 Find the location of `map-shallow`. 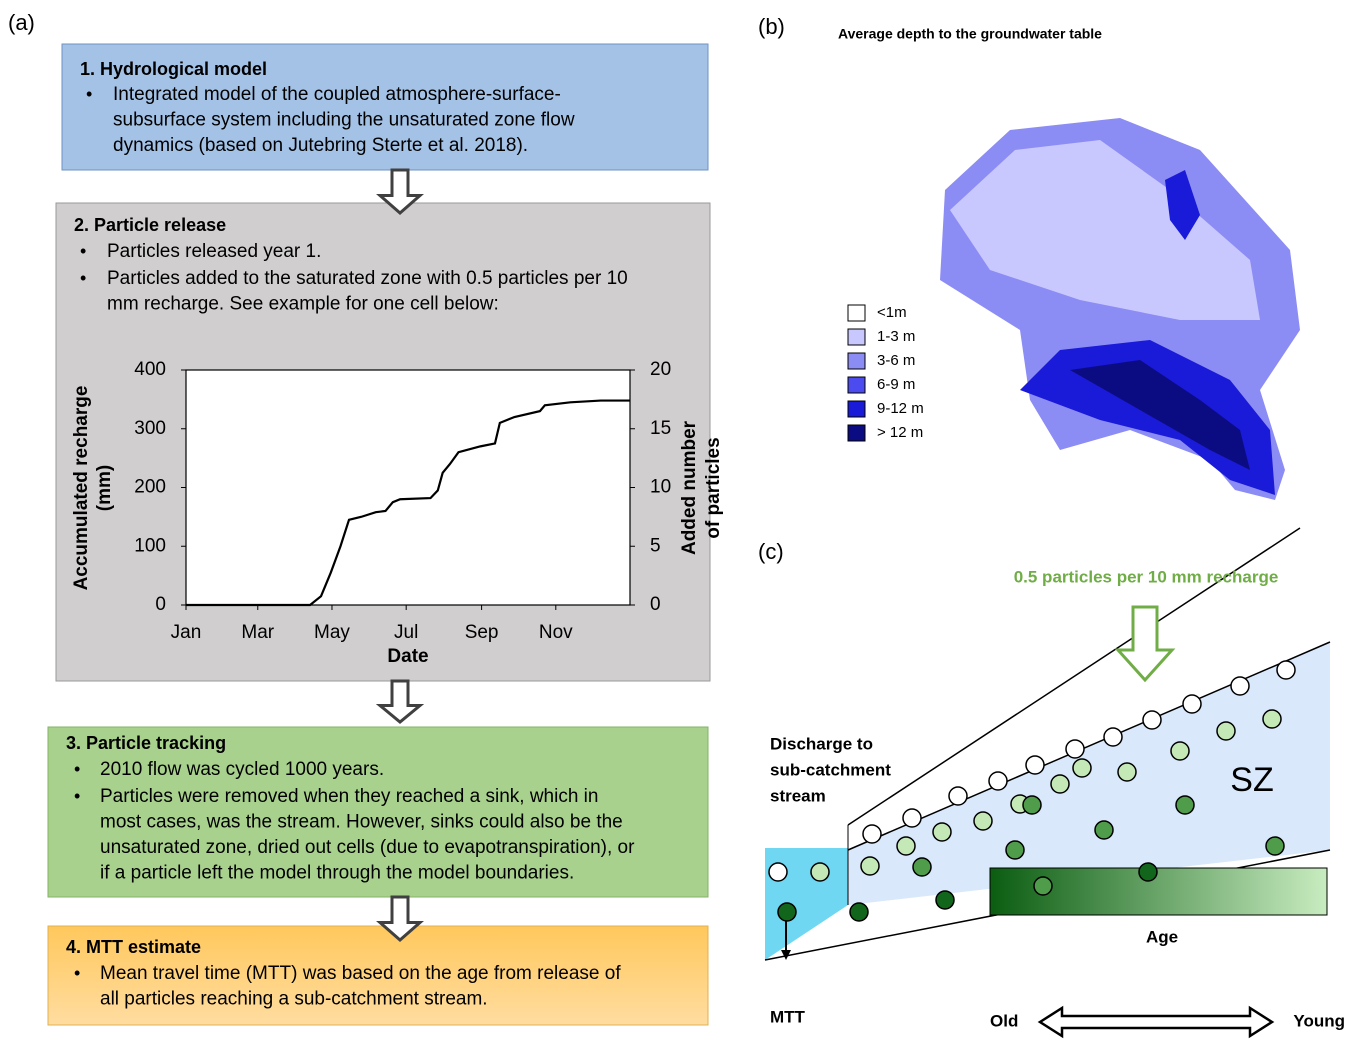

map-shallow is located at coordinates (1105, 230).